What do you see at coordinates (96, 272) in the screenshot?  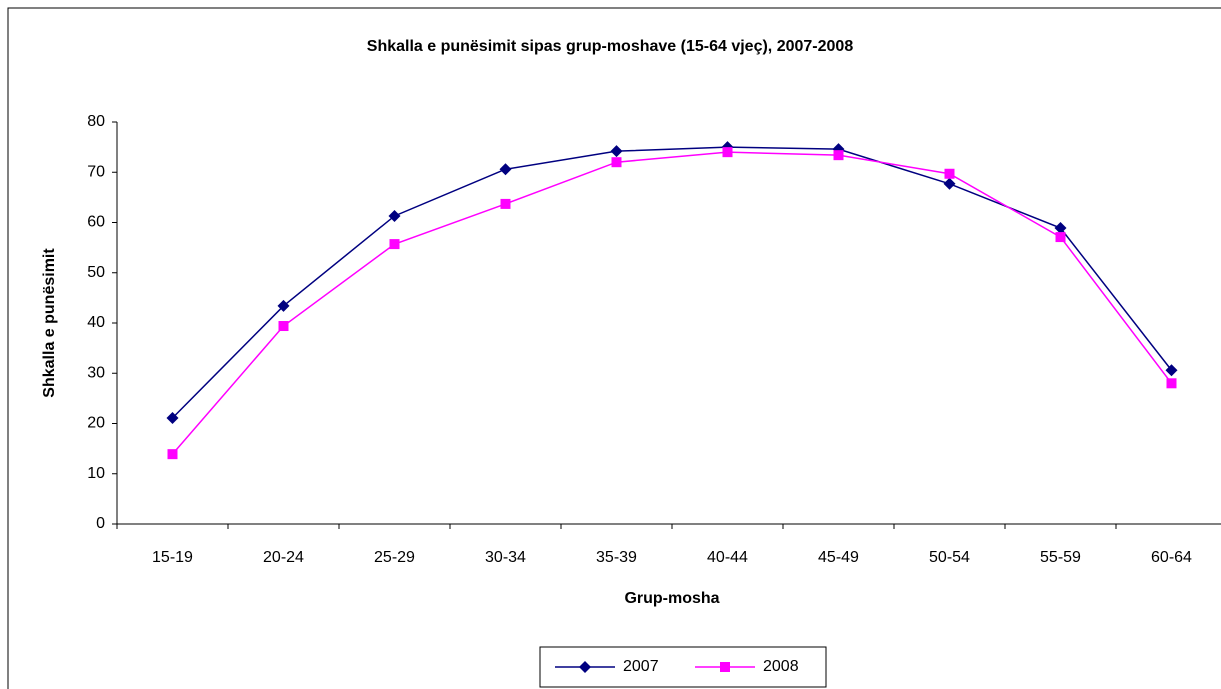 I see `y-tick-label: 50` at bounding box center [96, 272].